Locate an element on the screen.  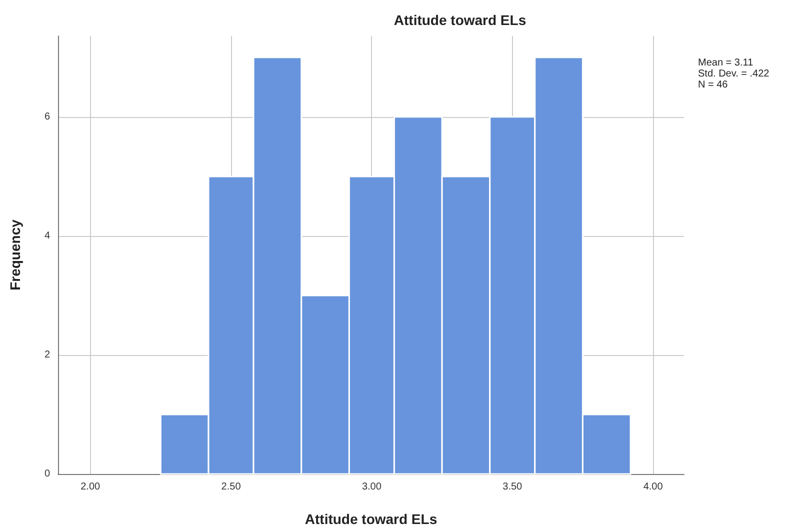
x-axis-title: Attitude toward ELs is located at coordinates (371, 519).